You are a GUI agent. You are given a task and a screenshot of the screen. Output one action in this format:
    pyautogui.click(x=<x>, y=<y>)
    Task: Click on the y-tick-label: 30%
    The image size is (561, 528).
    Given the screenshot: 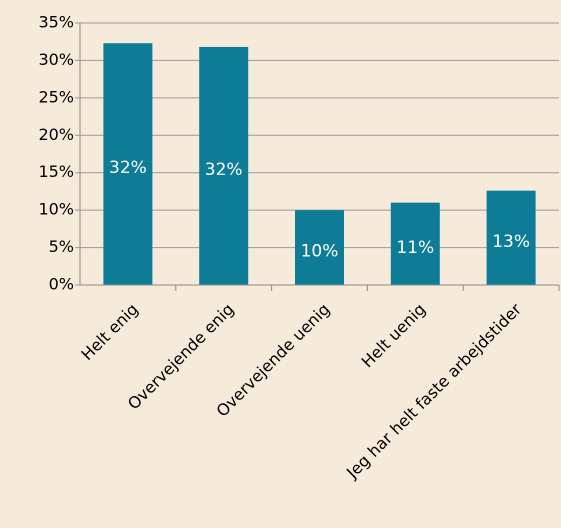 What is the action you would take?
    pyautogui.click(x=56, y=59)
    